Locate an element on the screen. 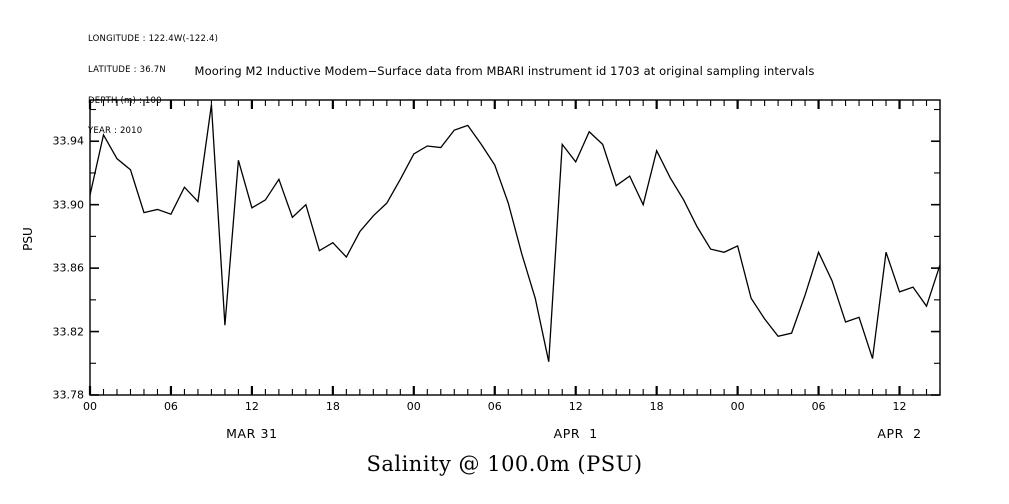  metadata-year: YEAR : 2010 is located at coordinates (115, 131).